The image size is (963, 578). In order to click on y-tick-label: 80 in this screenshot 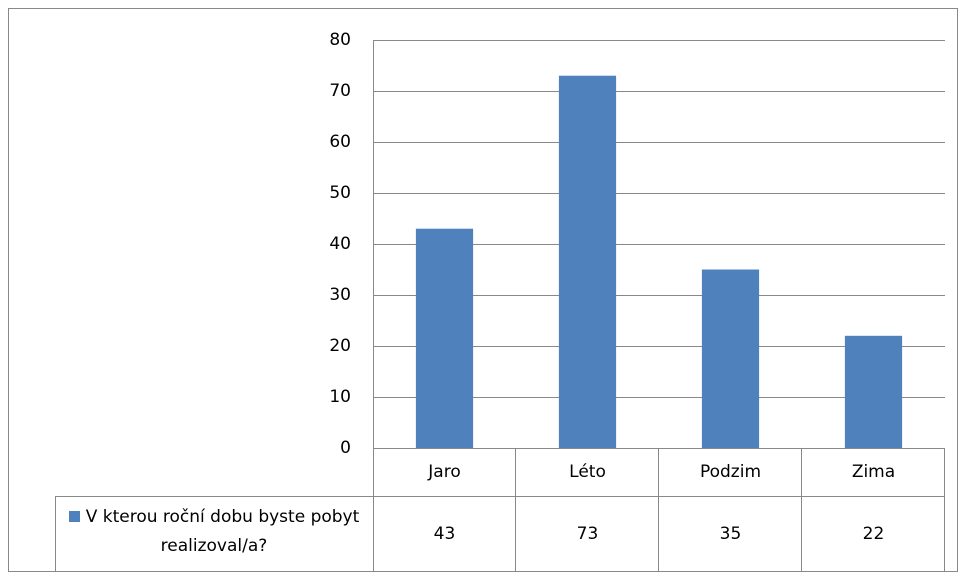, I will do `click(340, 40)`.